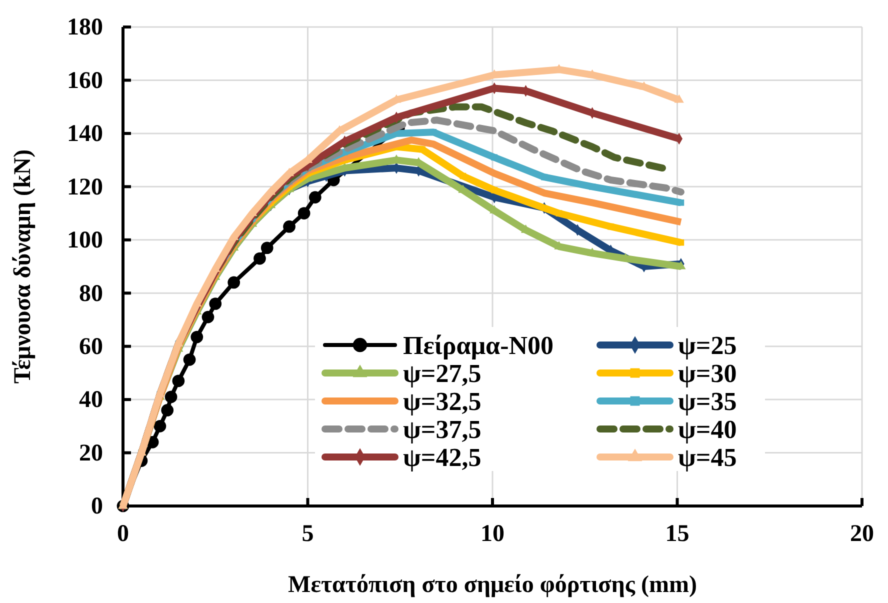 The image size is (888, 603). Describe the element at coordinates (492, 585) in the screenshot. I see `x-axis-title: Μετατόπιση στο σημείο φόρτισης (mm)` at that location.